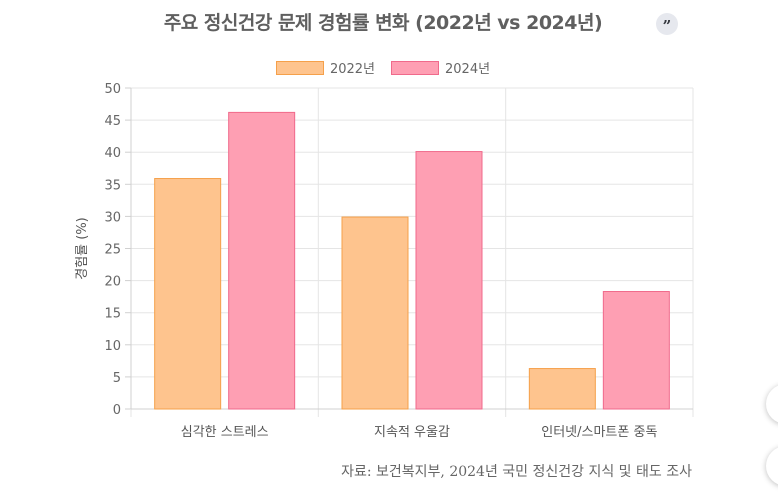  What do you see at coordinates (117, 410) in the screenshot?
I see `y-tick-label: 0` at bounding box center [117, 410].